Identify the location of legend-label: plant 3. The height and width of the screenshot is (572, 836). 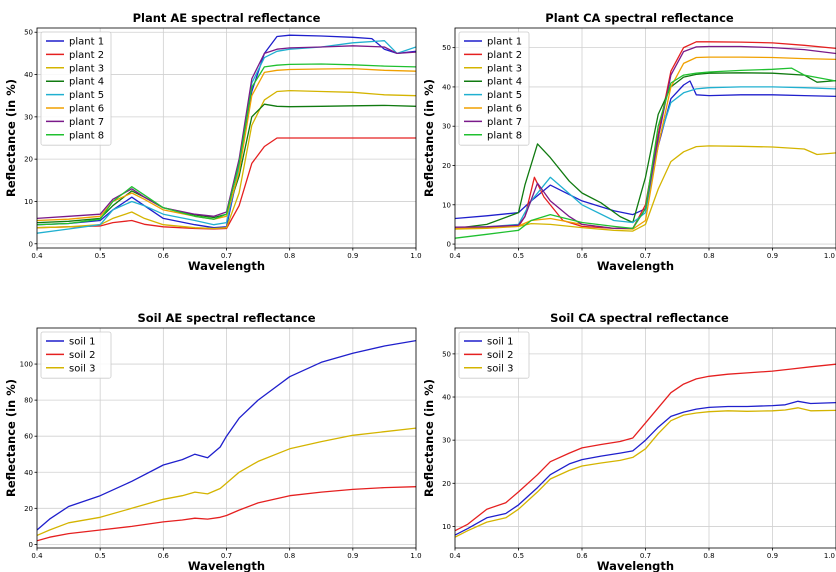
(504, 68).